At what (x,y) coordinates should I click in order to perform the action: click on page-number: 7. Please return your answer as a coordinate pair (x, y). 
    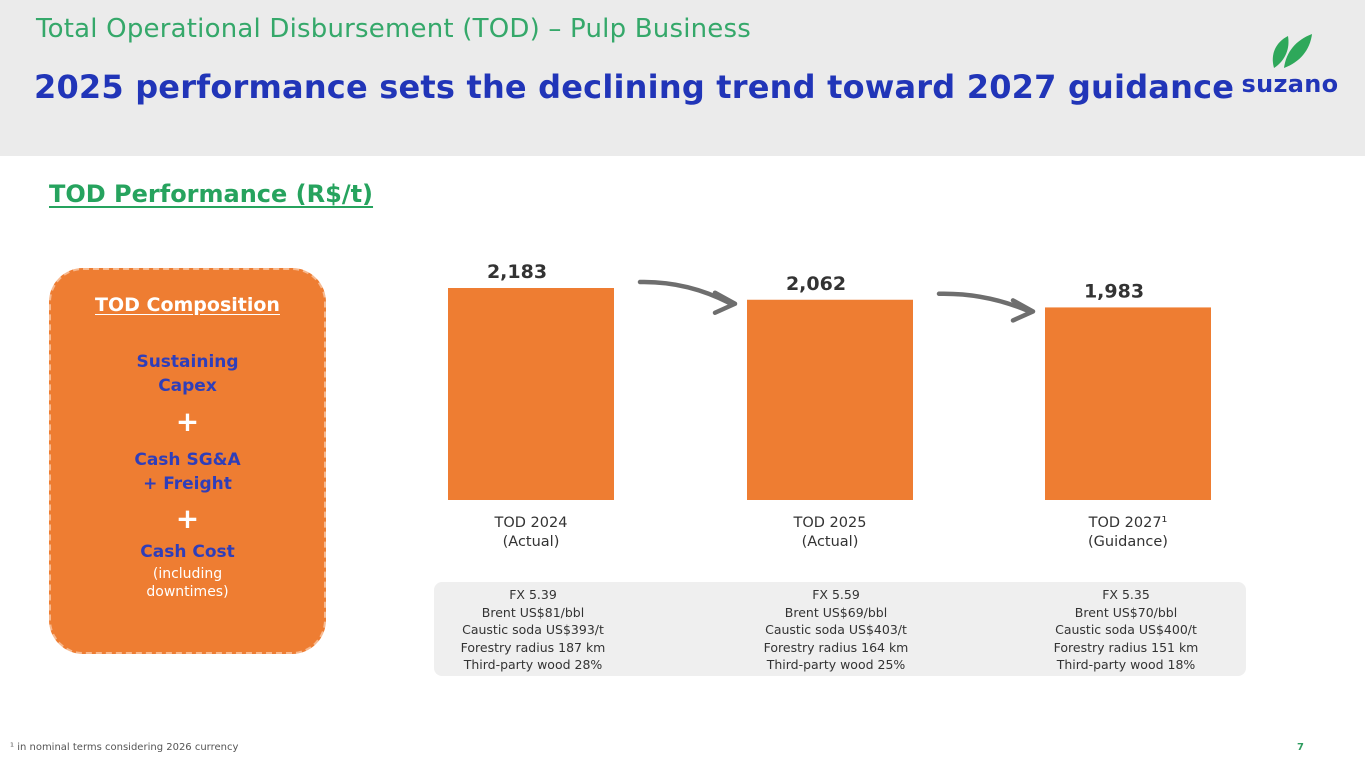
    Looking at the image, I should click on (1300, 747).